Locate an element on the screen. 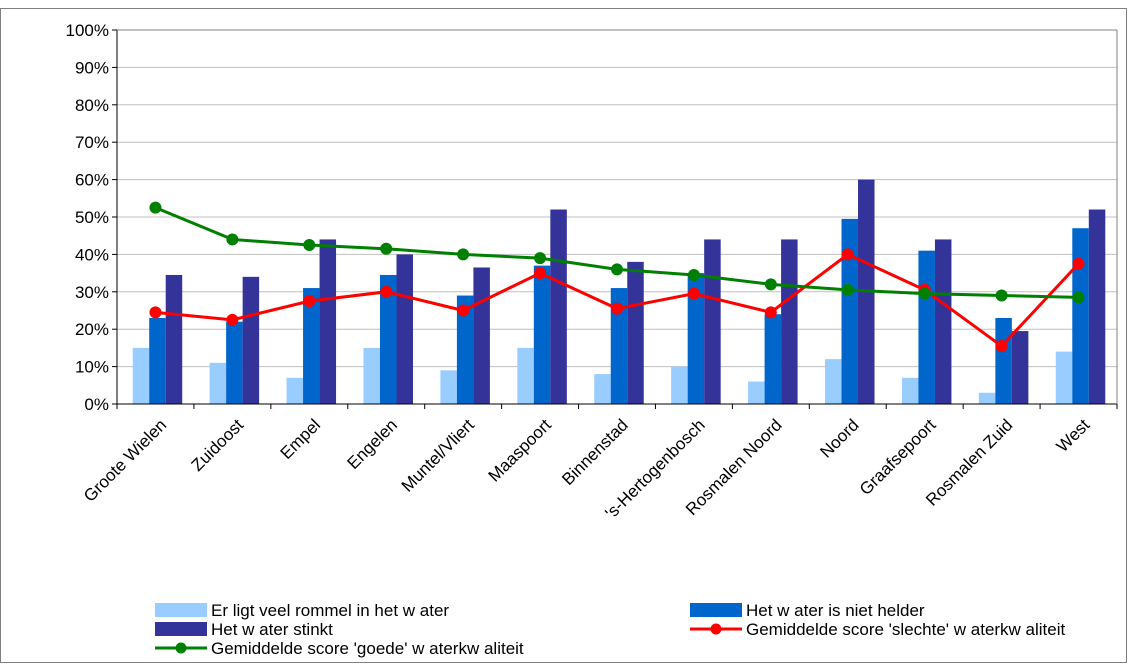 This screenshot has width=1128, height=664. legend-label: Er ligt veel rommel in het w ater is located at coordinates (330, 610).